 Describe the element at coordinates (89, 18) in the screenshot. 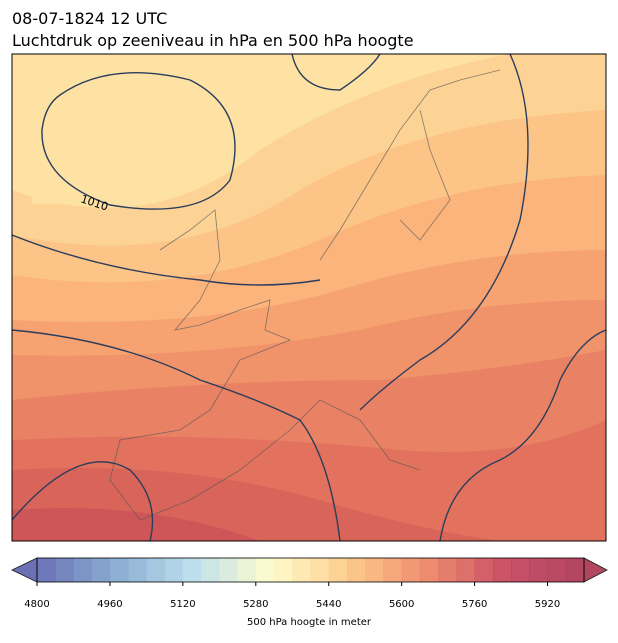

I see `title-line: 08-07-1824 12 UTC` at that location.